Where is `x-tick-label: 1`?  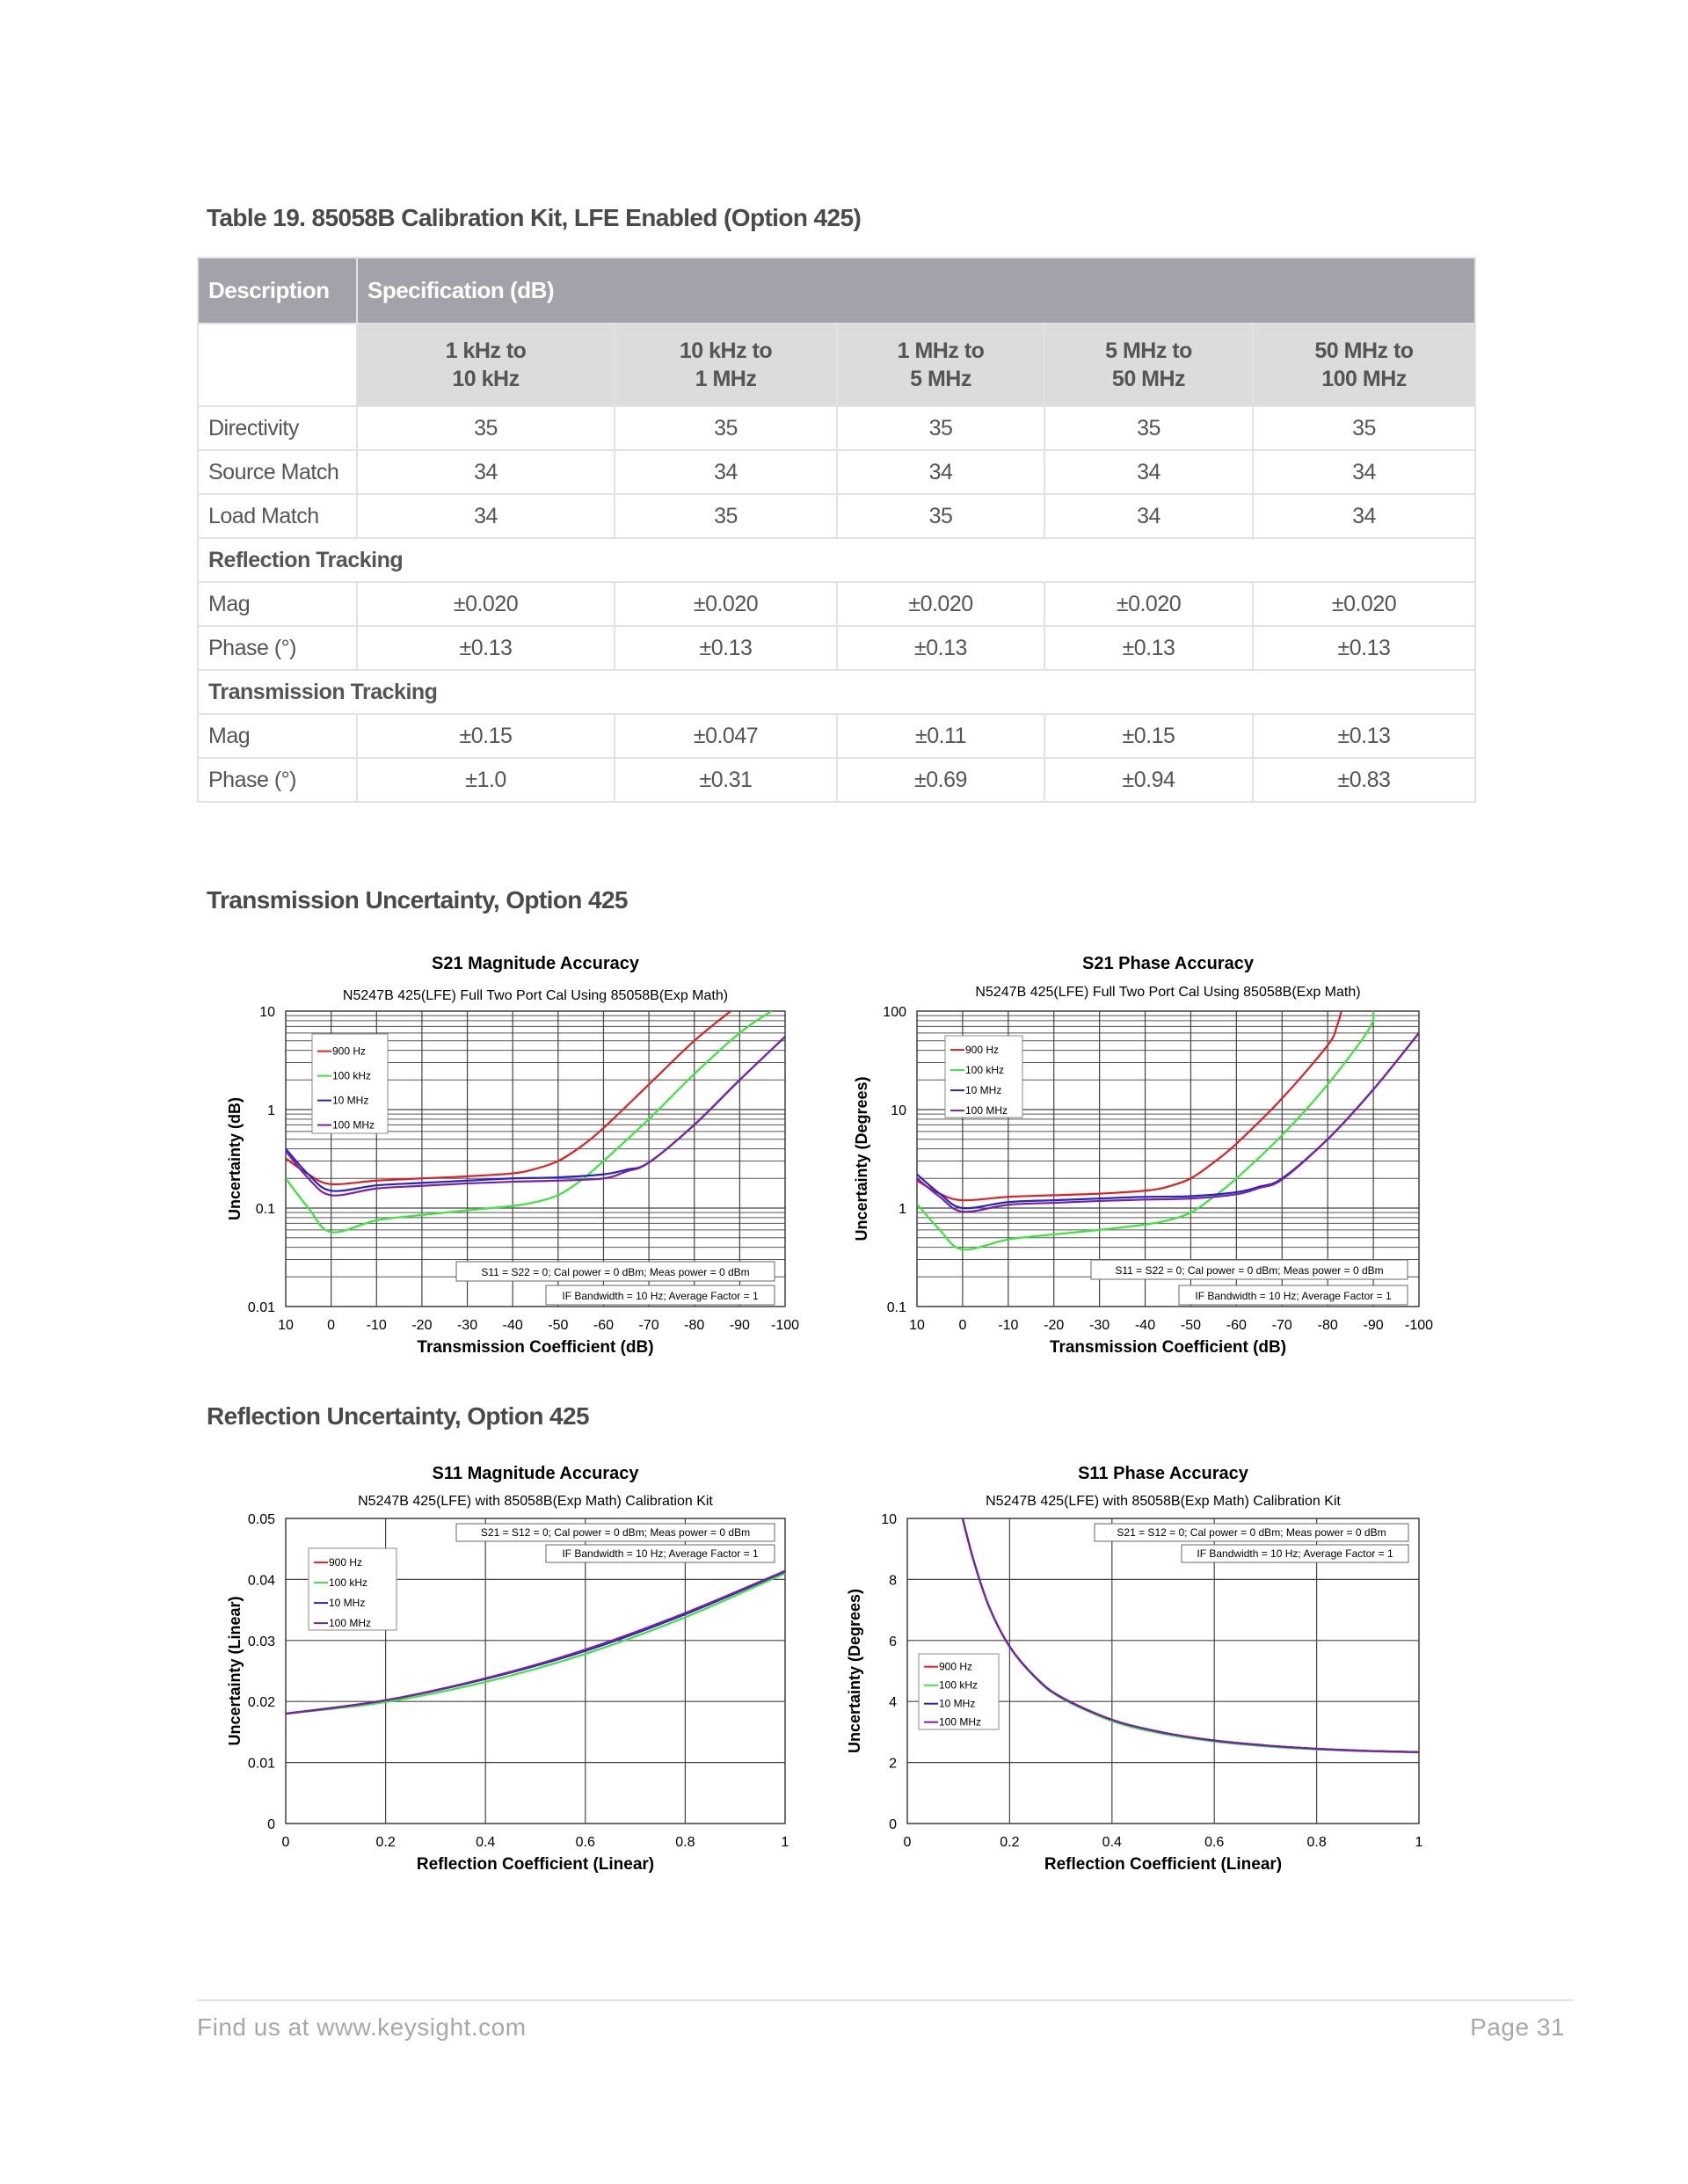 x-tick-label: 1 is located at coordinates (1419, 1842).